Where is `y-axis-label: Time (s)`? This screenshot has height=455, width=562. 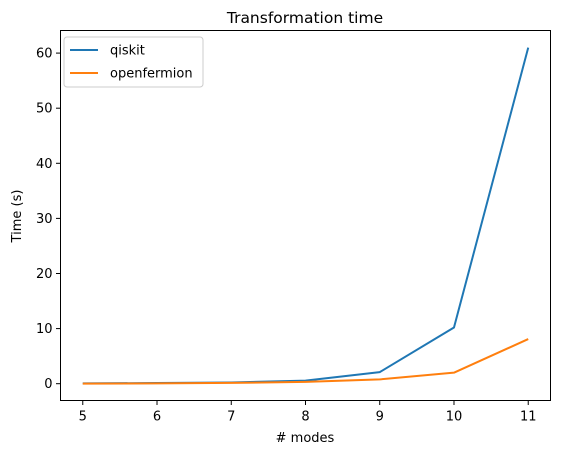
y-axis-label: Time (s) is located at coordinates (17, 217).